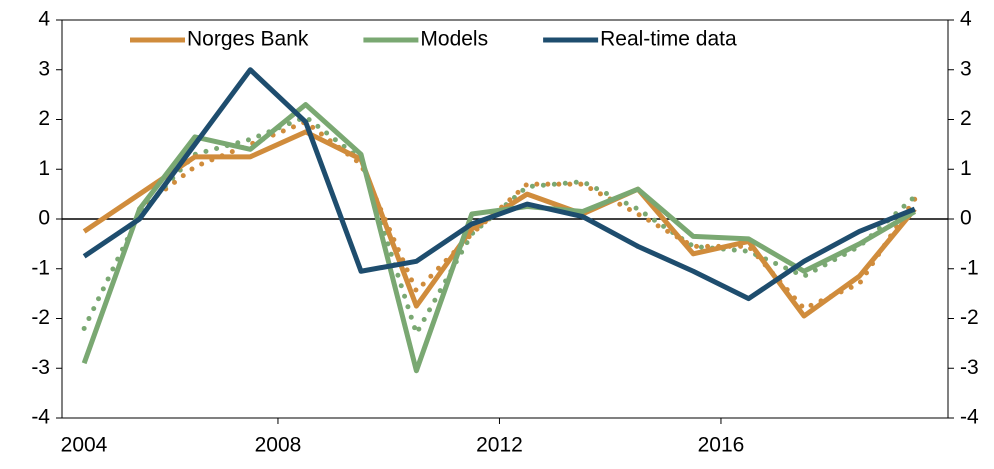 The image size is (994, 469). Describe the element at coordinates (966, 168) in the screenshot. I see `y2-tick-label: 1` at that location.